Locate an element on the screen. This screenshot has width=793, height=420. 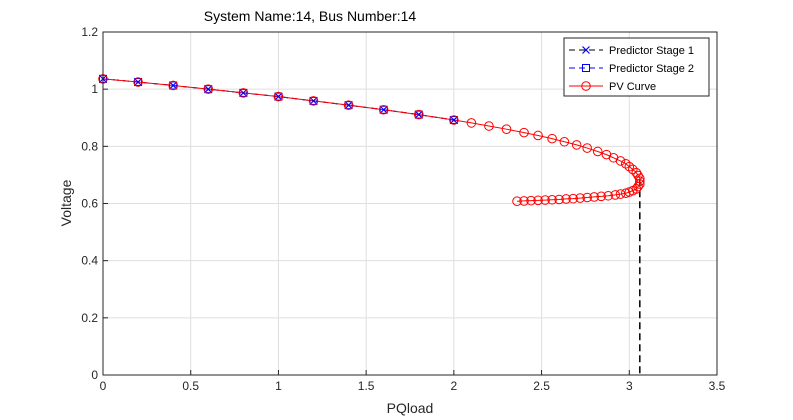
legend-x-marker is located at coordinates (586, 50).